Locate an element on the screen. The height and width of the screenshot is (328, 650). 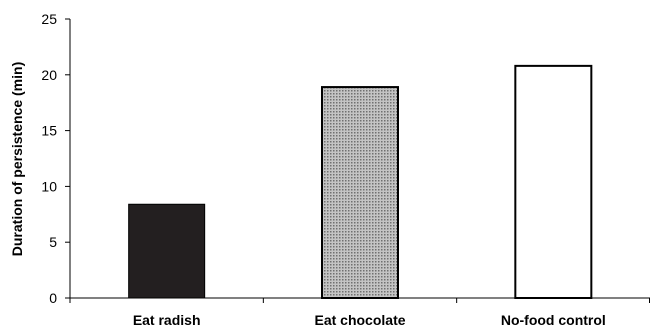
bar-no-food-control is located at coordinates (553, 182).